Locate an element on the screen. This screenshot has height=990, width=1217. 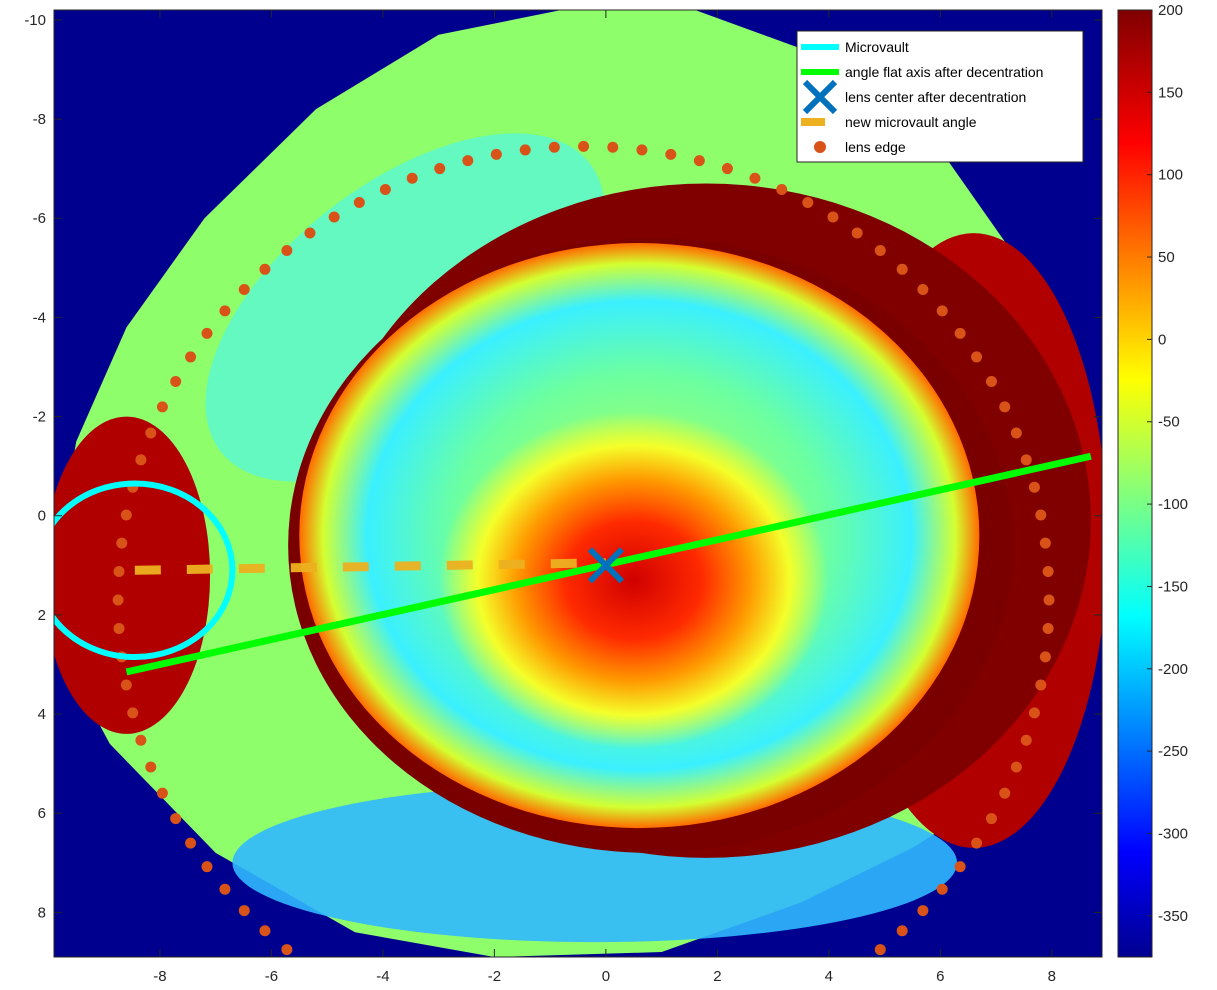
x-tick-label: -8 is located at coordinates (159, 976).